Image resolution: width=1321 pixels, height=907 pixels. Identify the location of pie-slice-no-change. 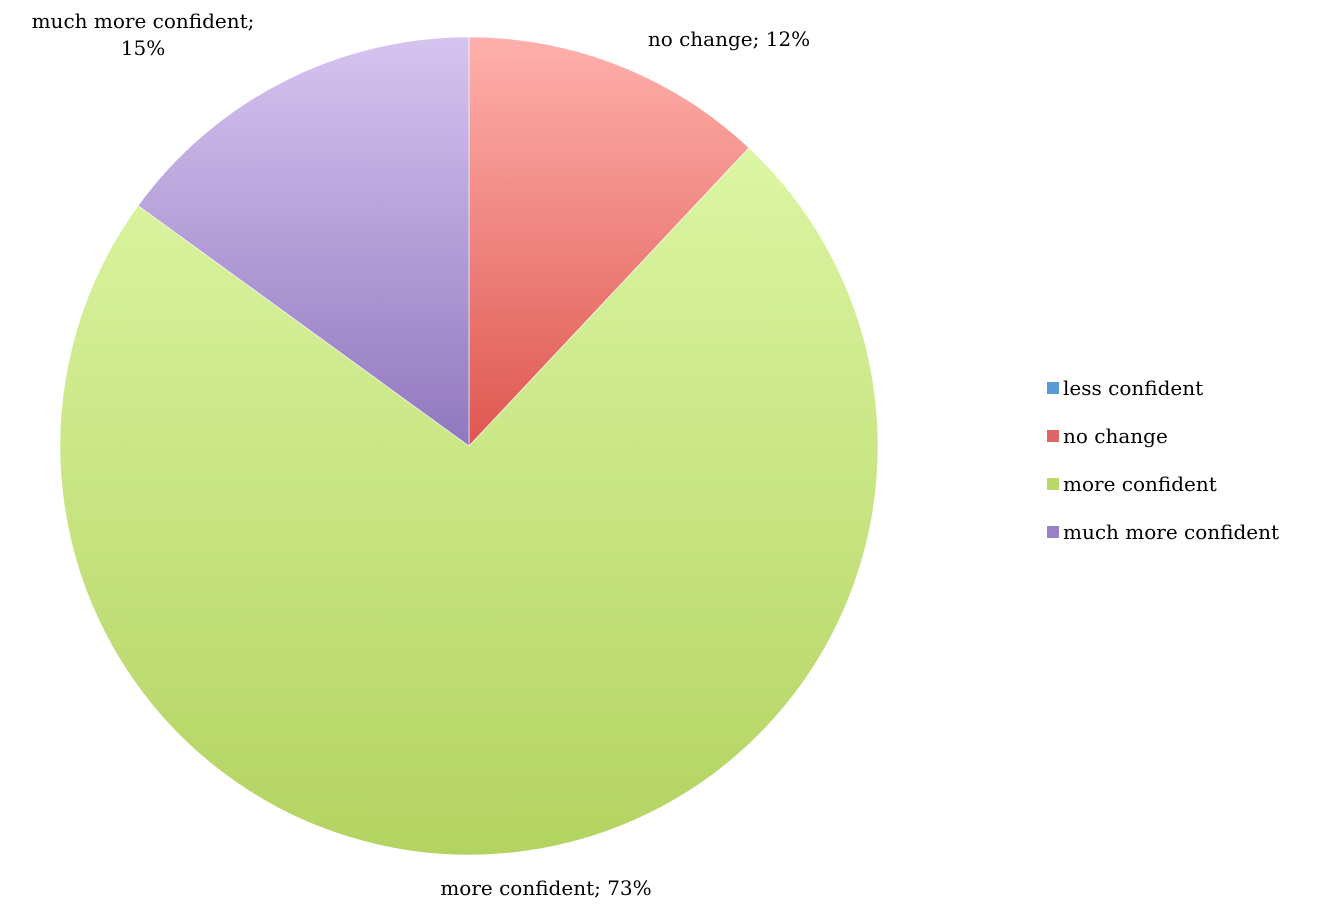
(609, 241).